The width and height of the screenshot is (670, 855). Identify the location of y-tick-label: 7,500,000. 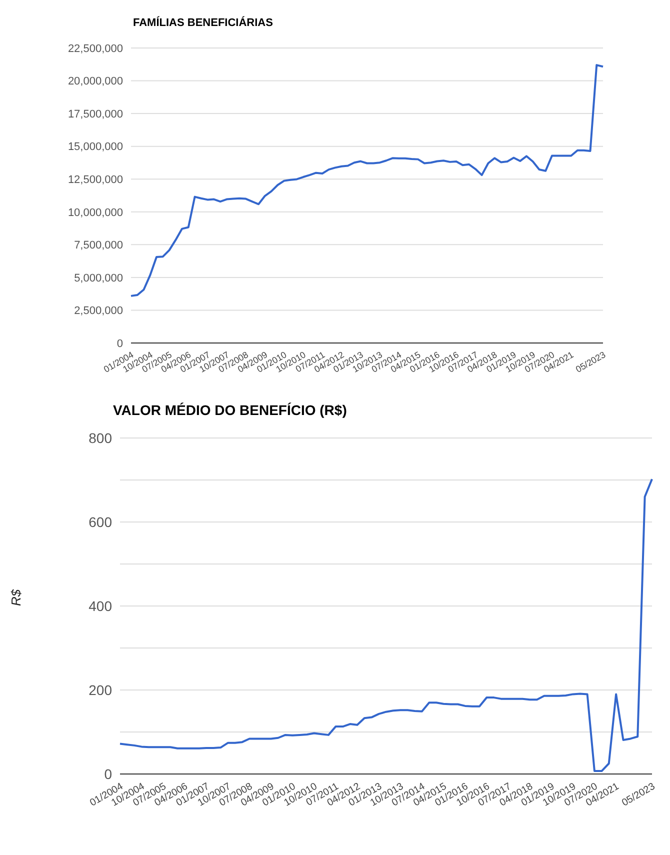
(98, 246).